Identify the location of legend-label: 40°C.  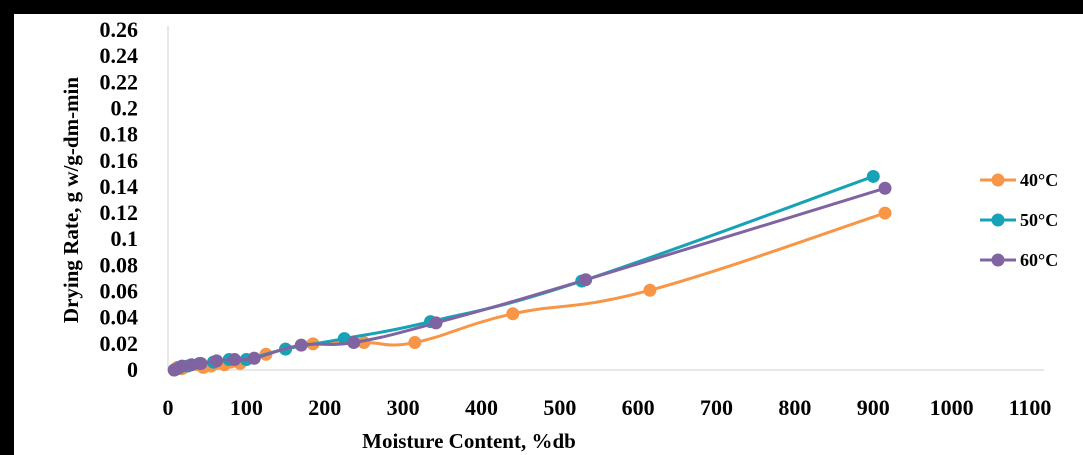
(1039, 180).